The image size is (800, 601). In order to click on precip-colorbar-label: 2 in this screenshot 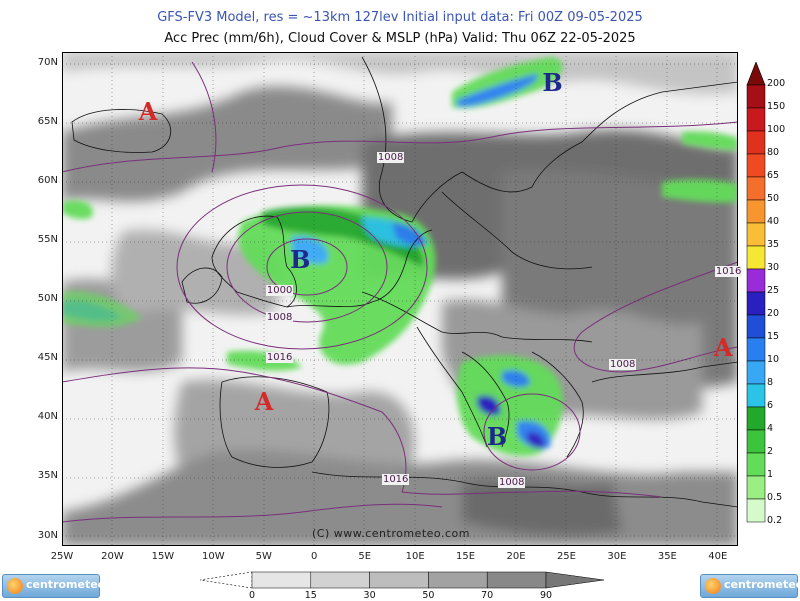, I will do `click(770, 451)`.